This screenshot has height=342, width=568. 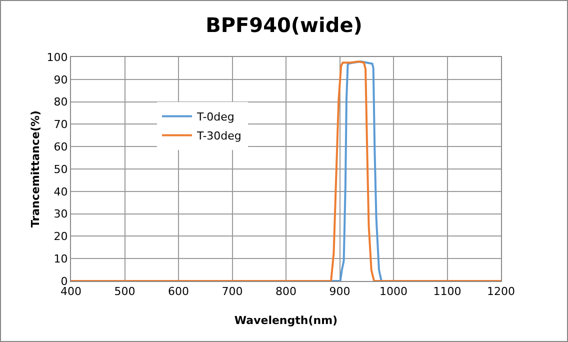 I want to click on y-axis-title: Trancemittance(%), so click(x=35, y=169).